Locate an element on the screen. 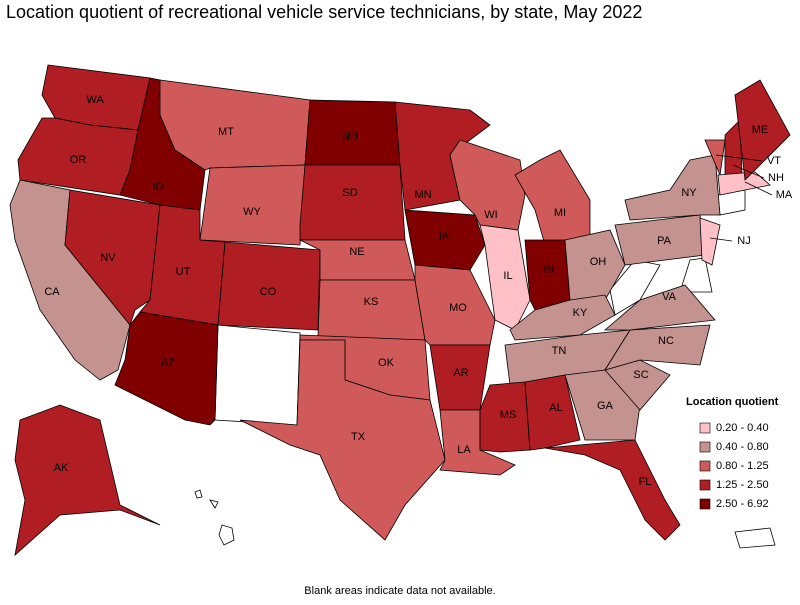 The height and width of the screenshot is (605, 800). state-label: OR is located at coordinates (78, 160).